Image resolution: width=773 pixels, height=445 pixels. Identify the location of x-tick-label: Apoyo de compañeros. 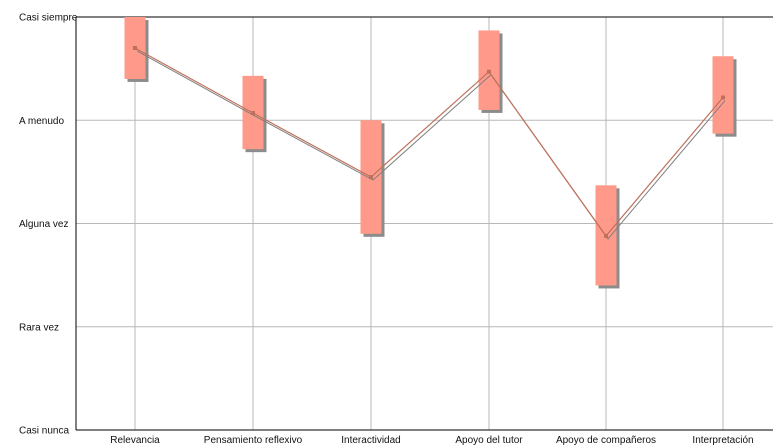
(606, 440).